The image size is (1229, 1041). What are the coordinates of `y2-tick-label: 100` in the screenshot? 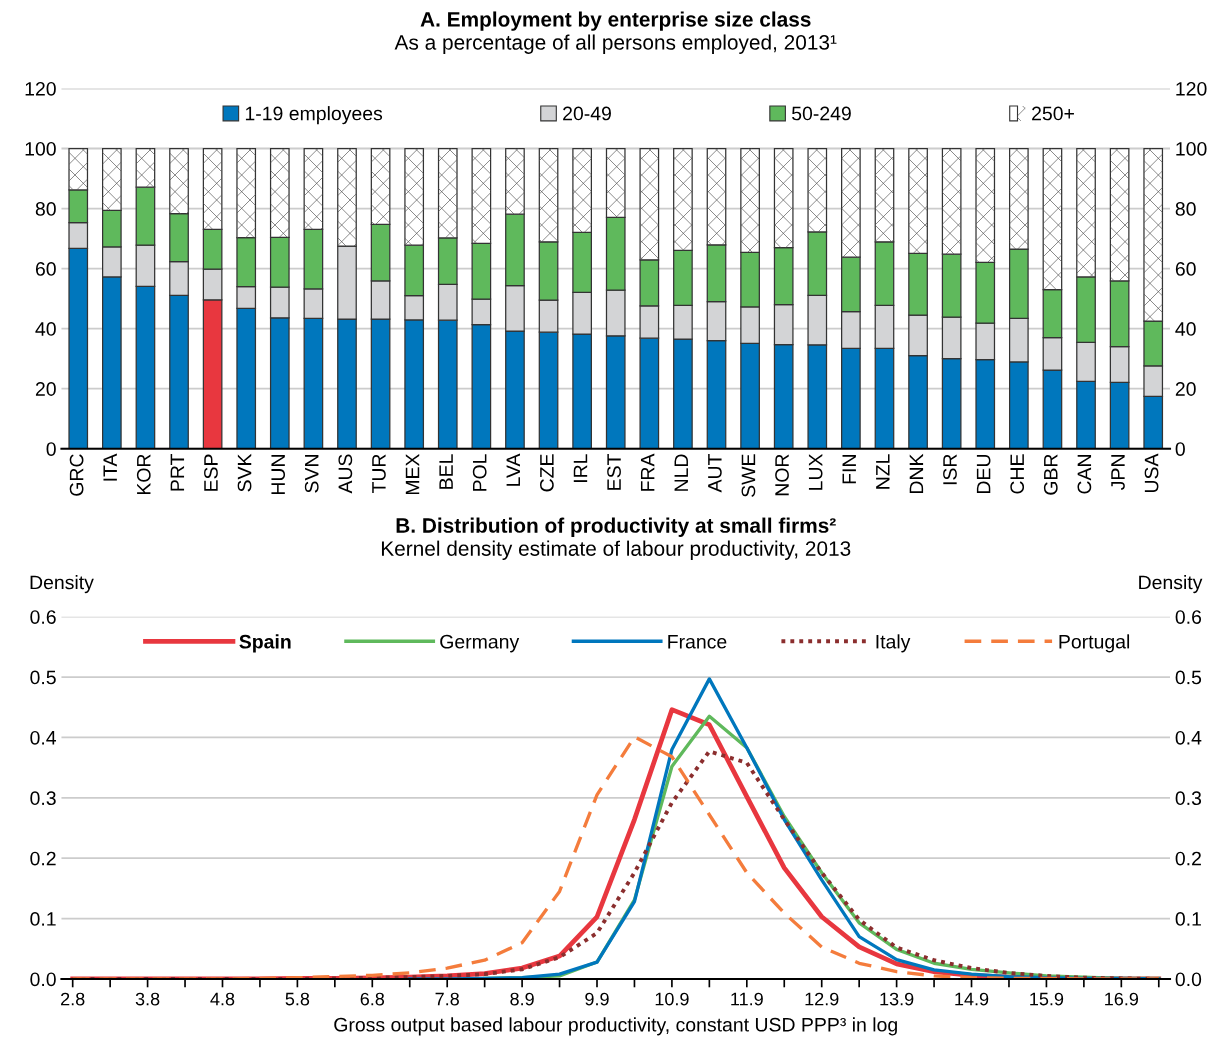 It's located at (1191, 148).